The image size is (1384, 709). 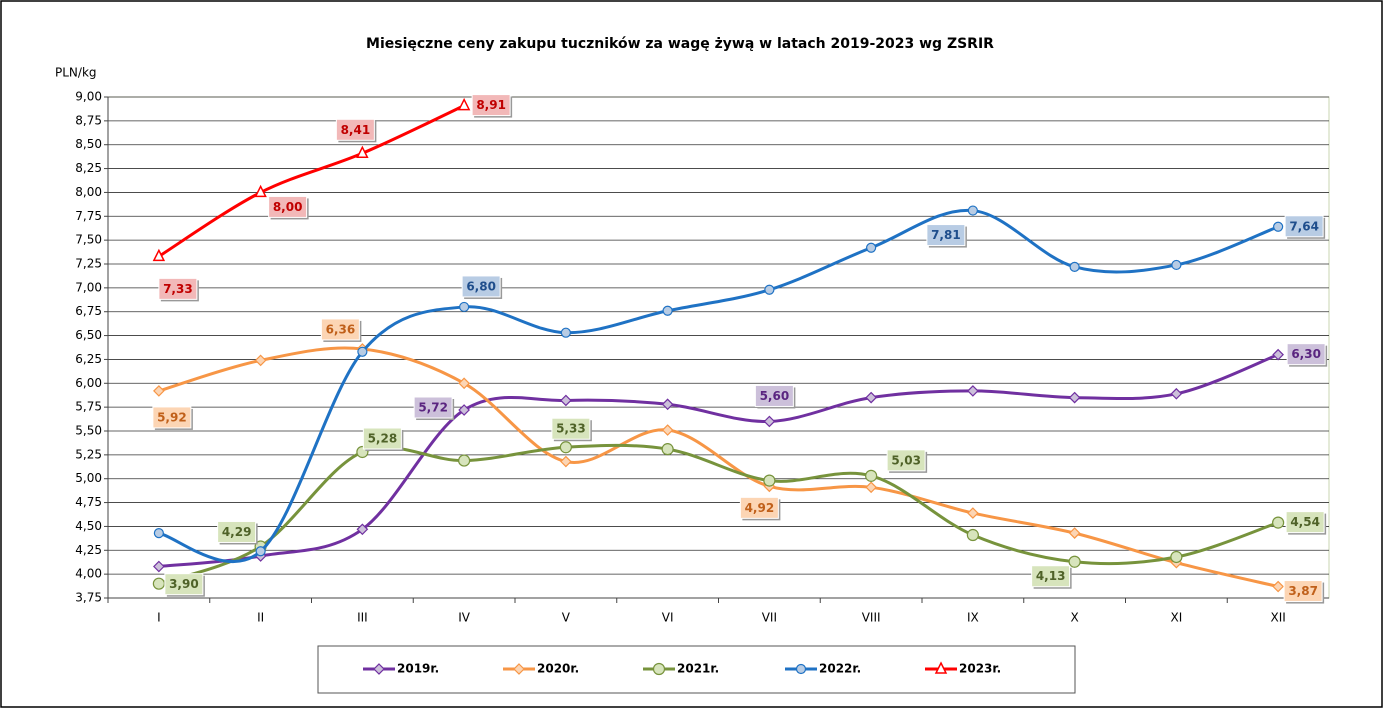 What do you see at coordinates (464, 618) in the screenshot?
I see `x-tick-label: IV` at bounding box center [464, 618].